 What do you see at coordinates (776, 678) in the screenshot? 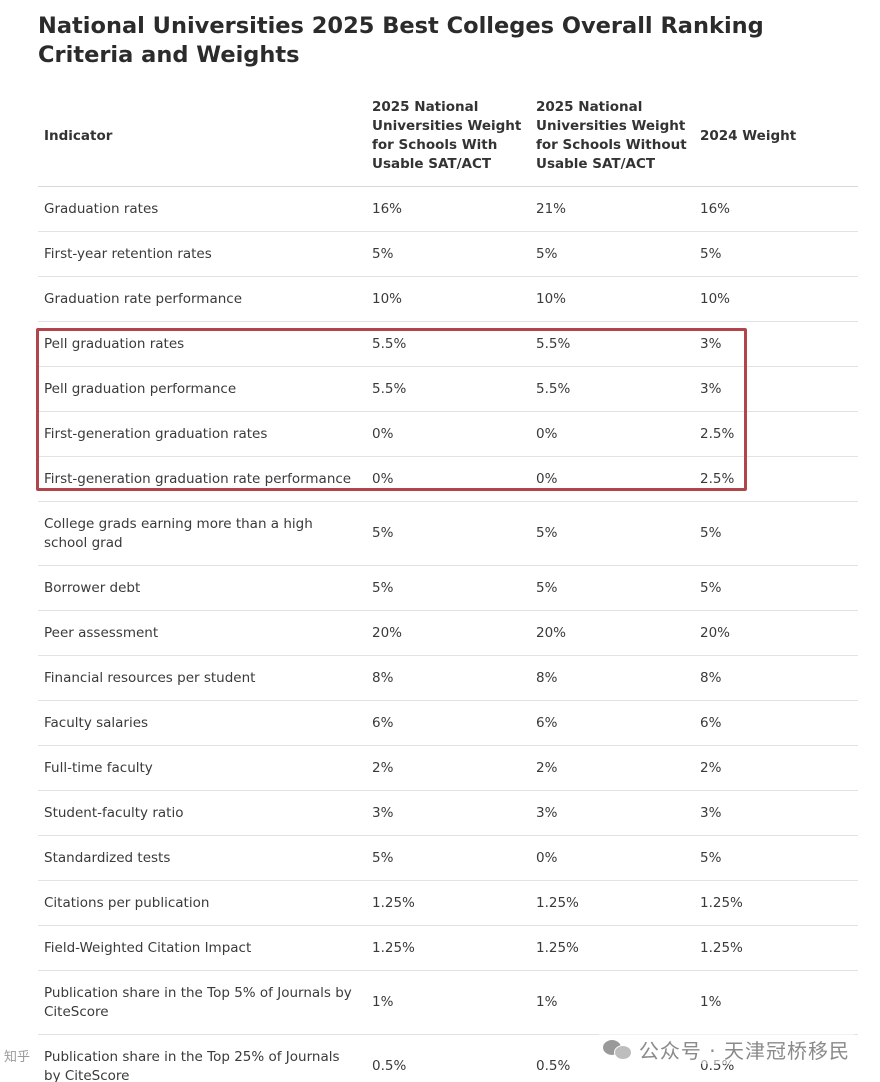
I see `cell-2024-weight: 8%` at bounding box center [776, 678].